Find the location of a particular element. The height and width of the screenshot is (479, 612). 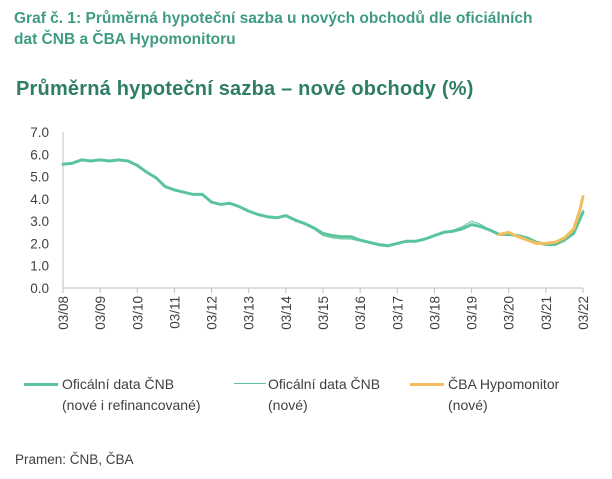

legend-swatch-cnb-new is located at coordinates (250, 383).